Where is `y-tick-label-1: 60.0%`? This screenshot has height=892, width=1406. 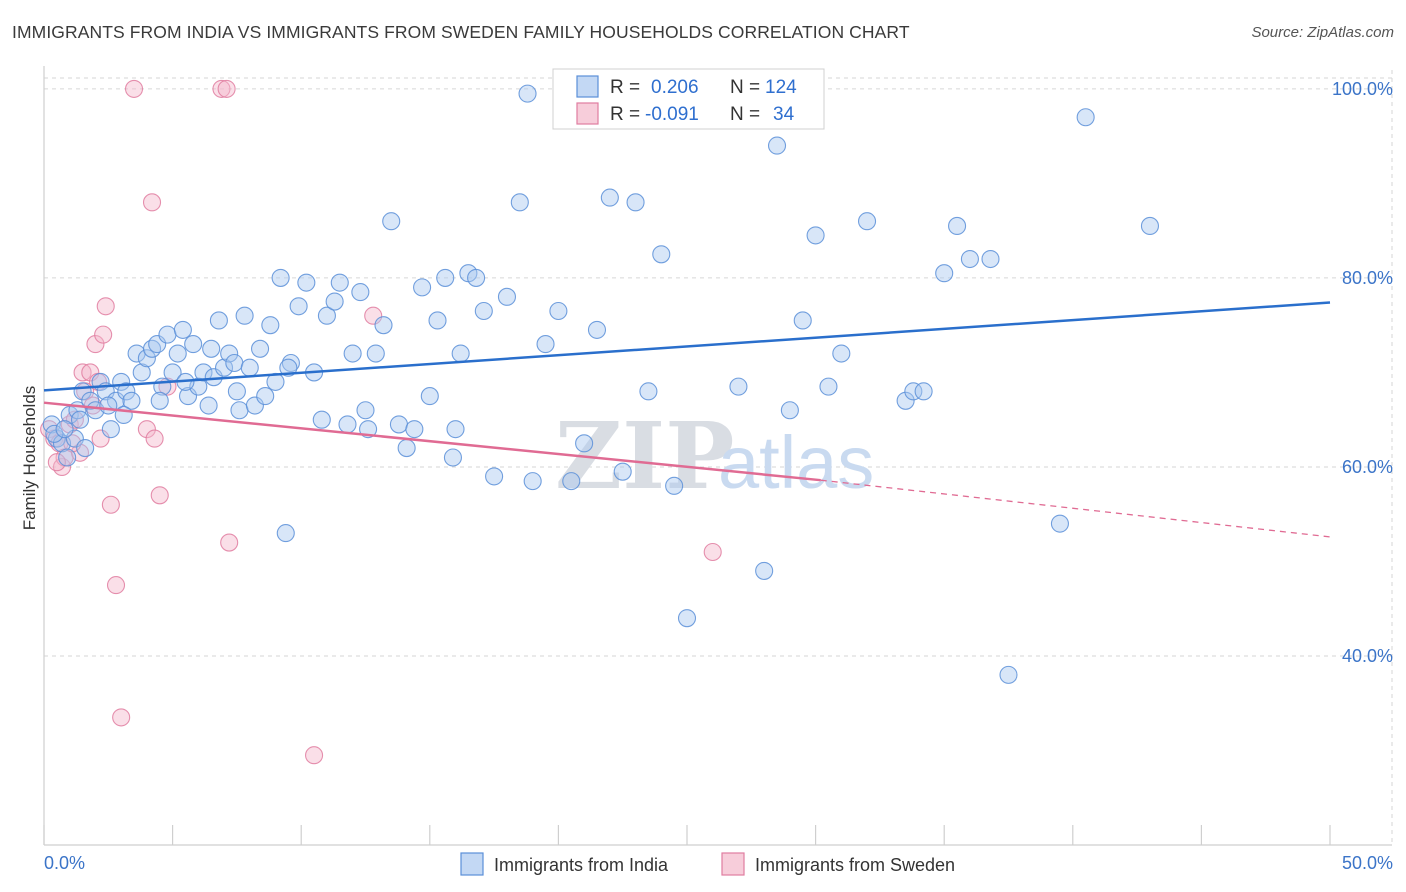
y-tick-label-1: 60.0% is located at coordinates (1367, 467).